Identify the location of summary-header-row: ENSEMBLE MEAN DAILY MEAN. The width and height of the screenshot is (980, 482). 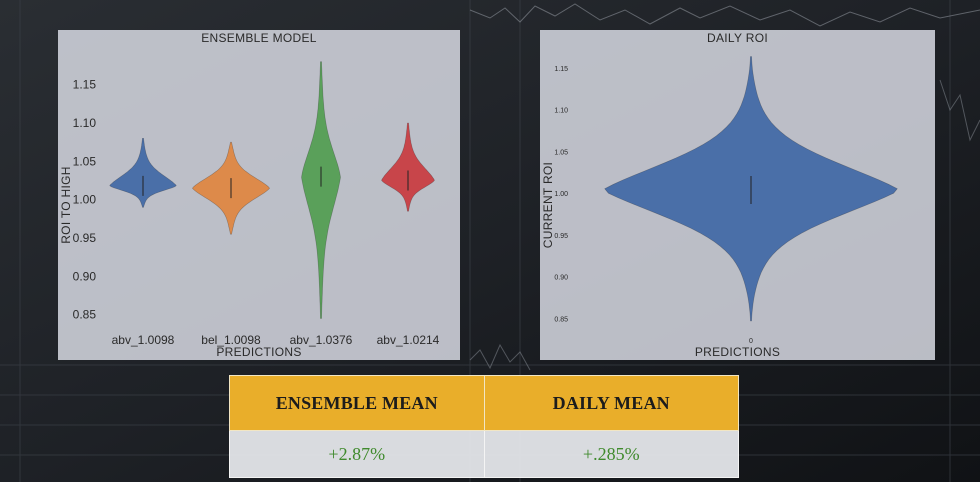
(484, 403).